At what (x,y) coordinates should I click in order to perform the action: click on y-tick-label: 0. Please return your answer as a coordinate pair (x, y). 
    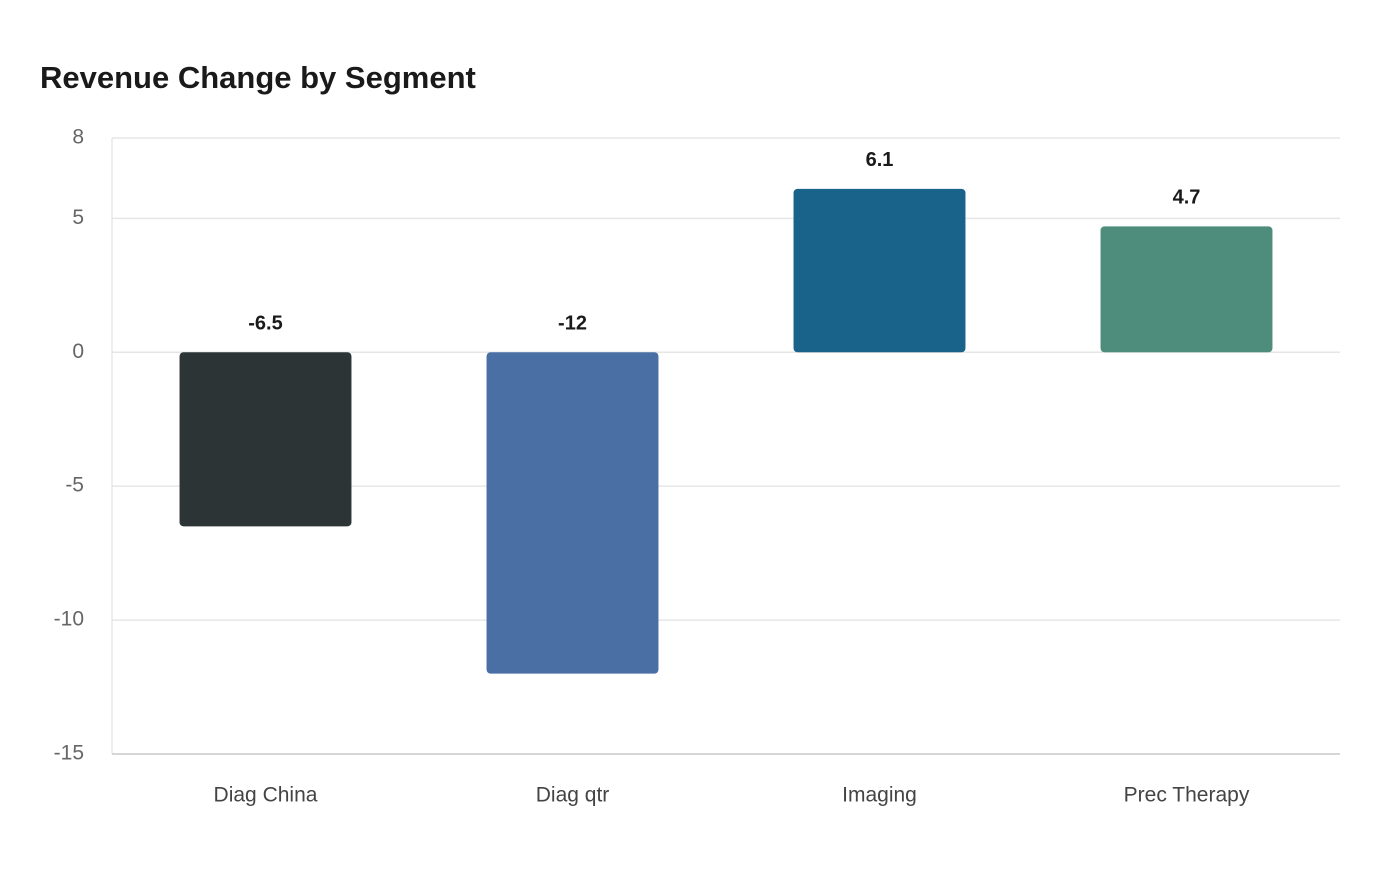
    Looking at the image, I should click on (78, 351).